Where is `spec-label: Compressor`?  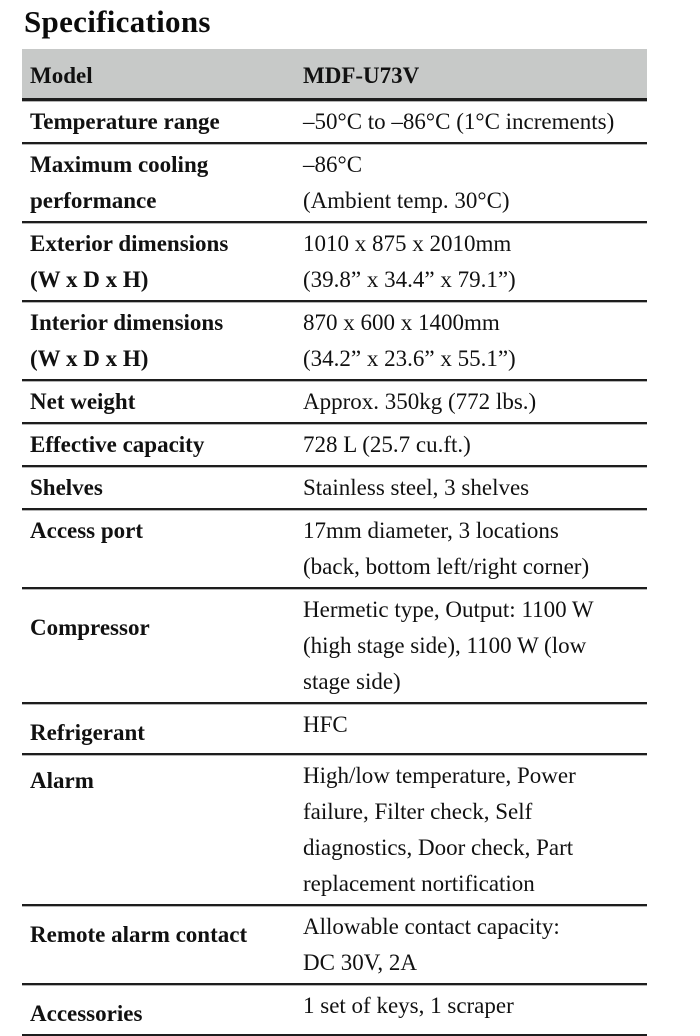 spec-label: Compressor is located at coordinates (162, 646).